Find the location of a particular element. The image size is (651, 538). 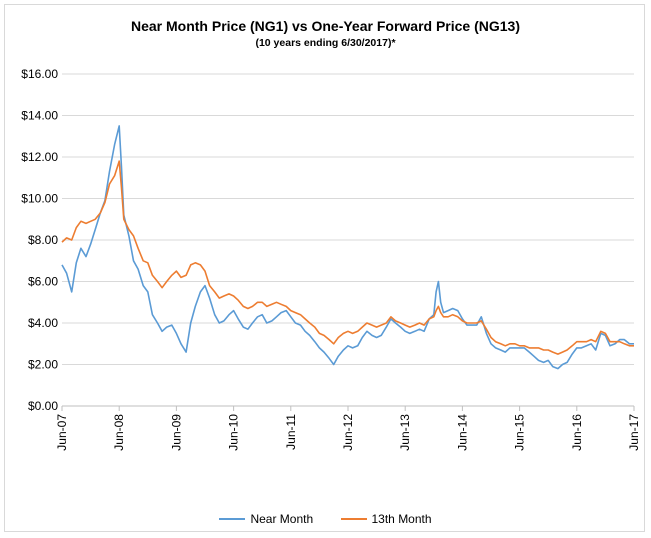

x-tick-label: Jun-10 is located at coordinates (234, 432).